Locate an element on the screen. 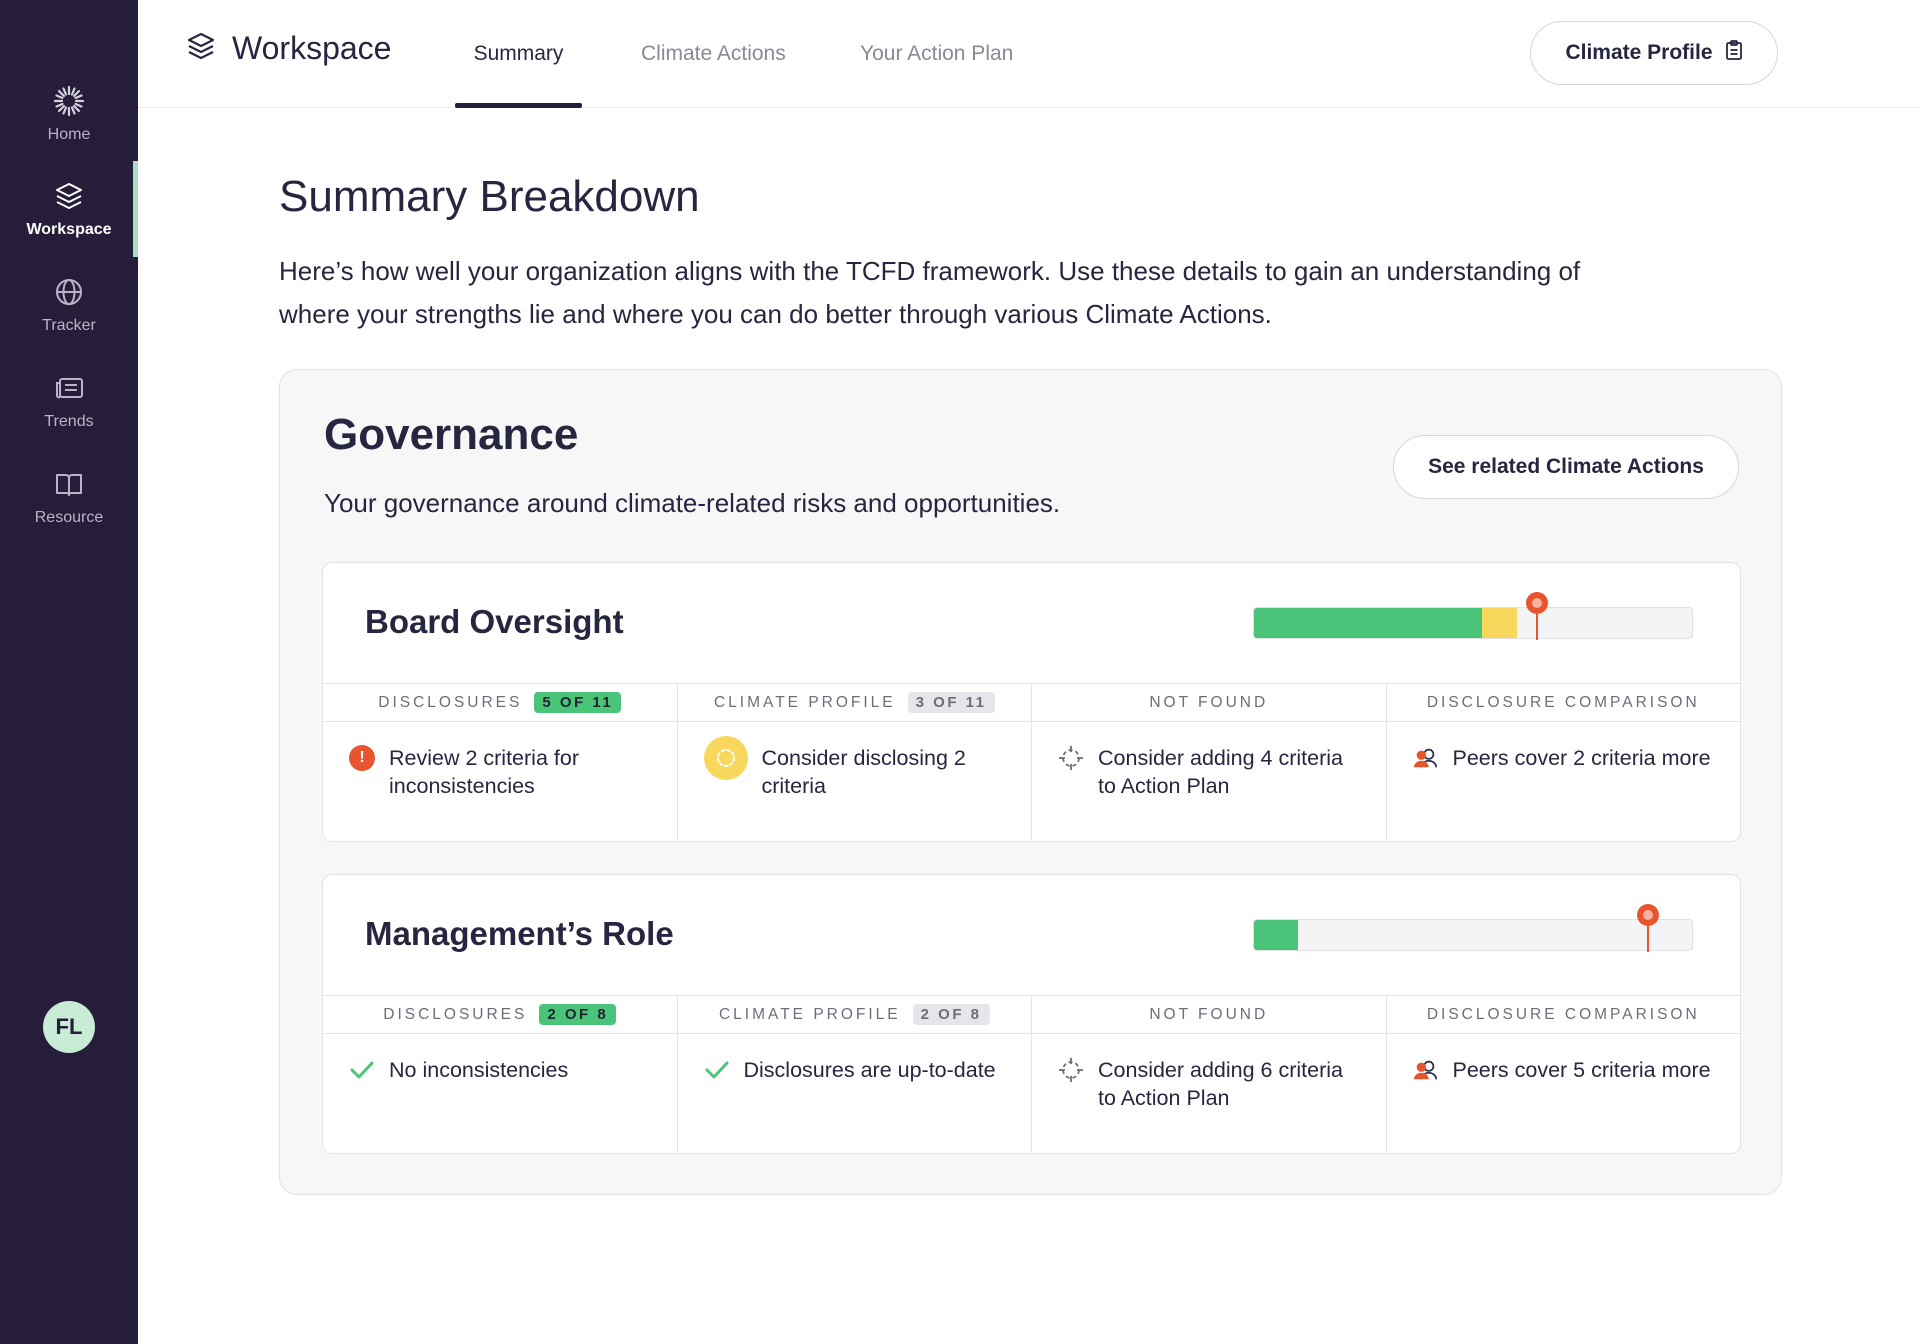 Image resolution: width=1920 pixels, height=1344 pixels. avatar: FL is located at coordinates (69, 1027).